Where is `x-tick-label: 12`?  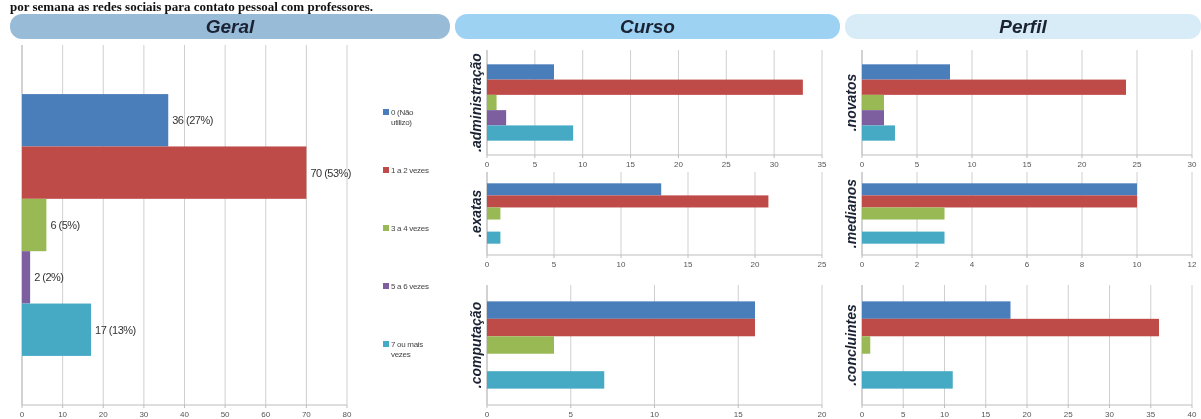 x-tick-label: 12 is located at coordinates (1192, 264).